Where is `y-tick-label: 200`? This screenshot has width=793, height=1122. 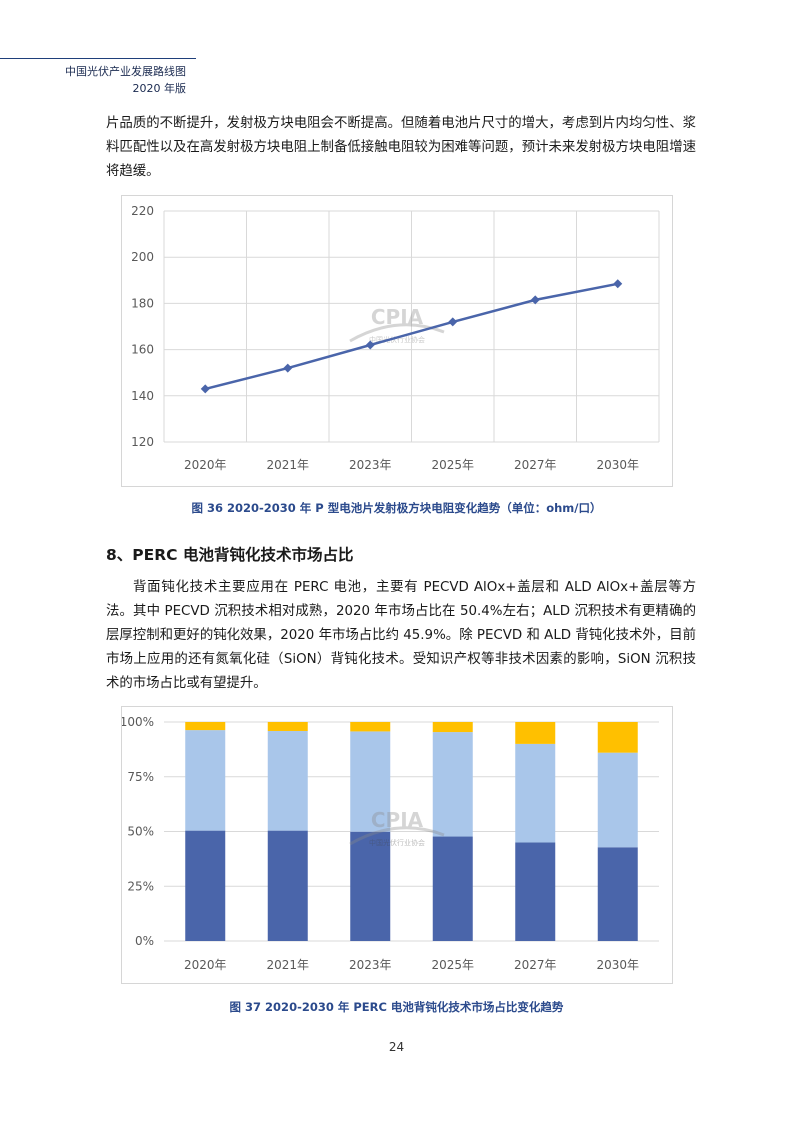 y-tick-label: 200 is located at coordinates (142, 257).